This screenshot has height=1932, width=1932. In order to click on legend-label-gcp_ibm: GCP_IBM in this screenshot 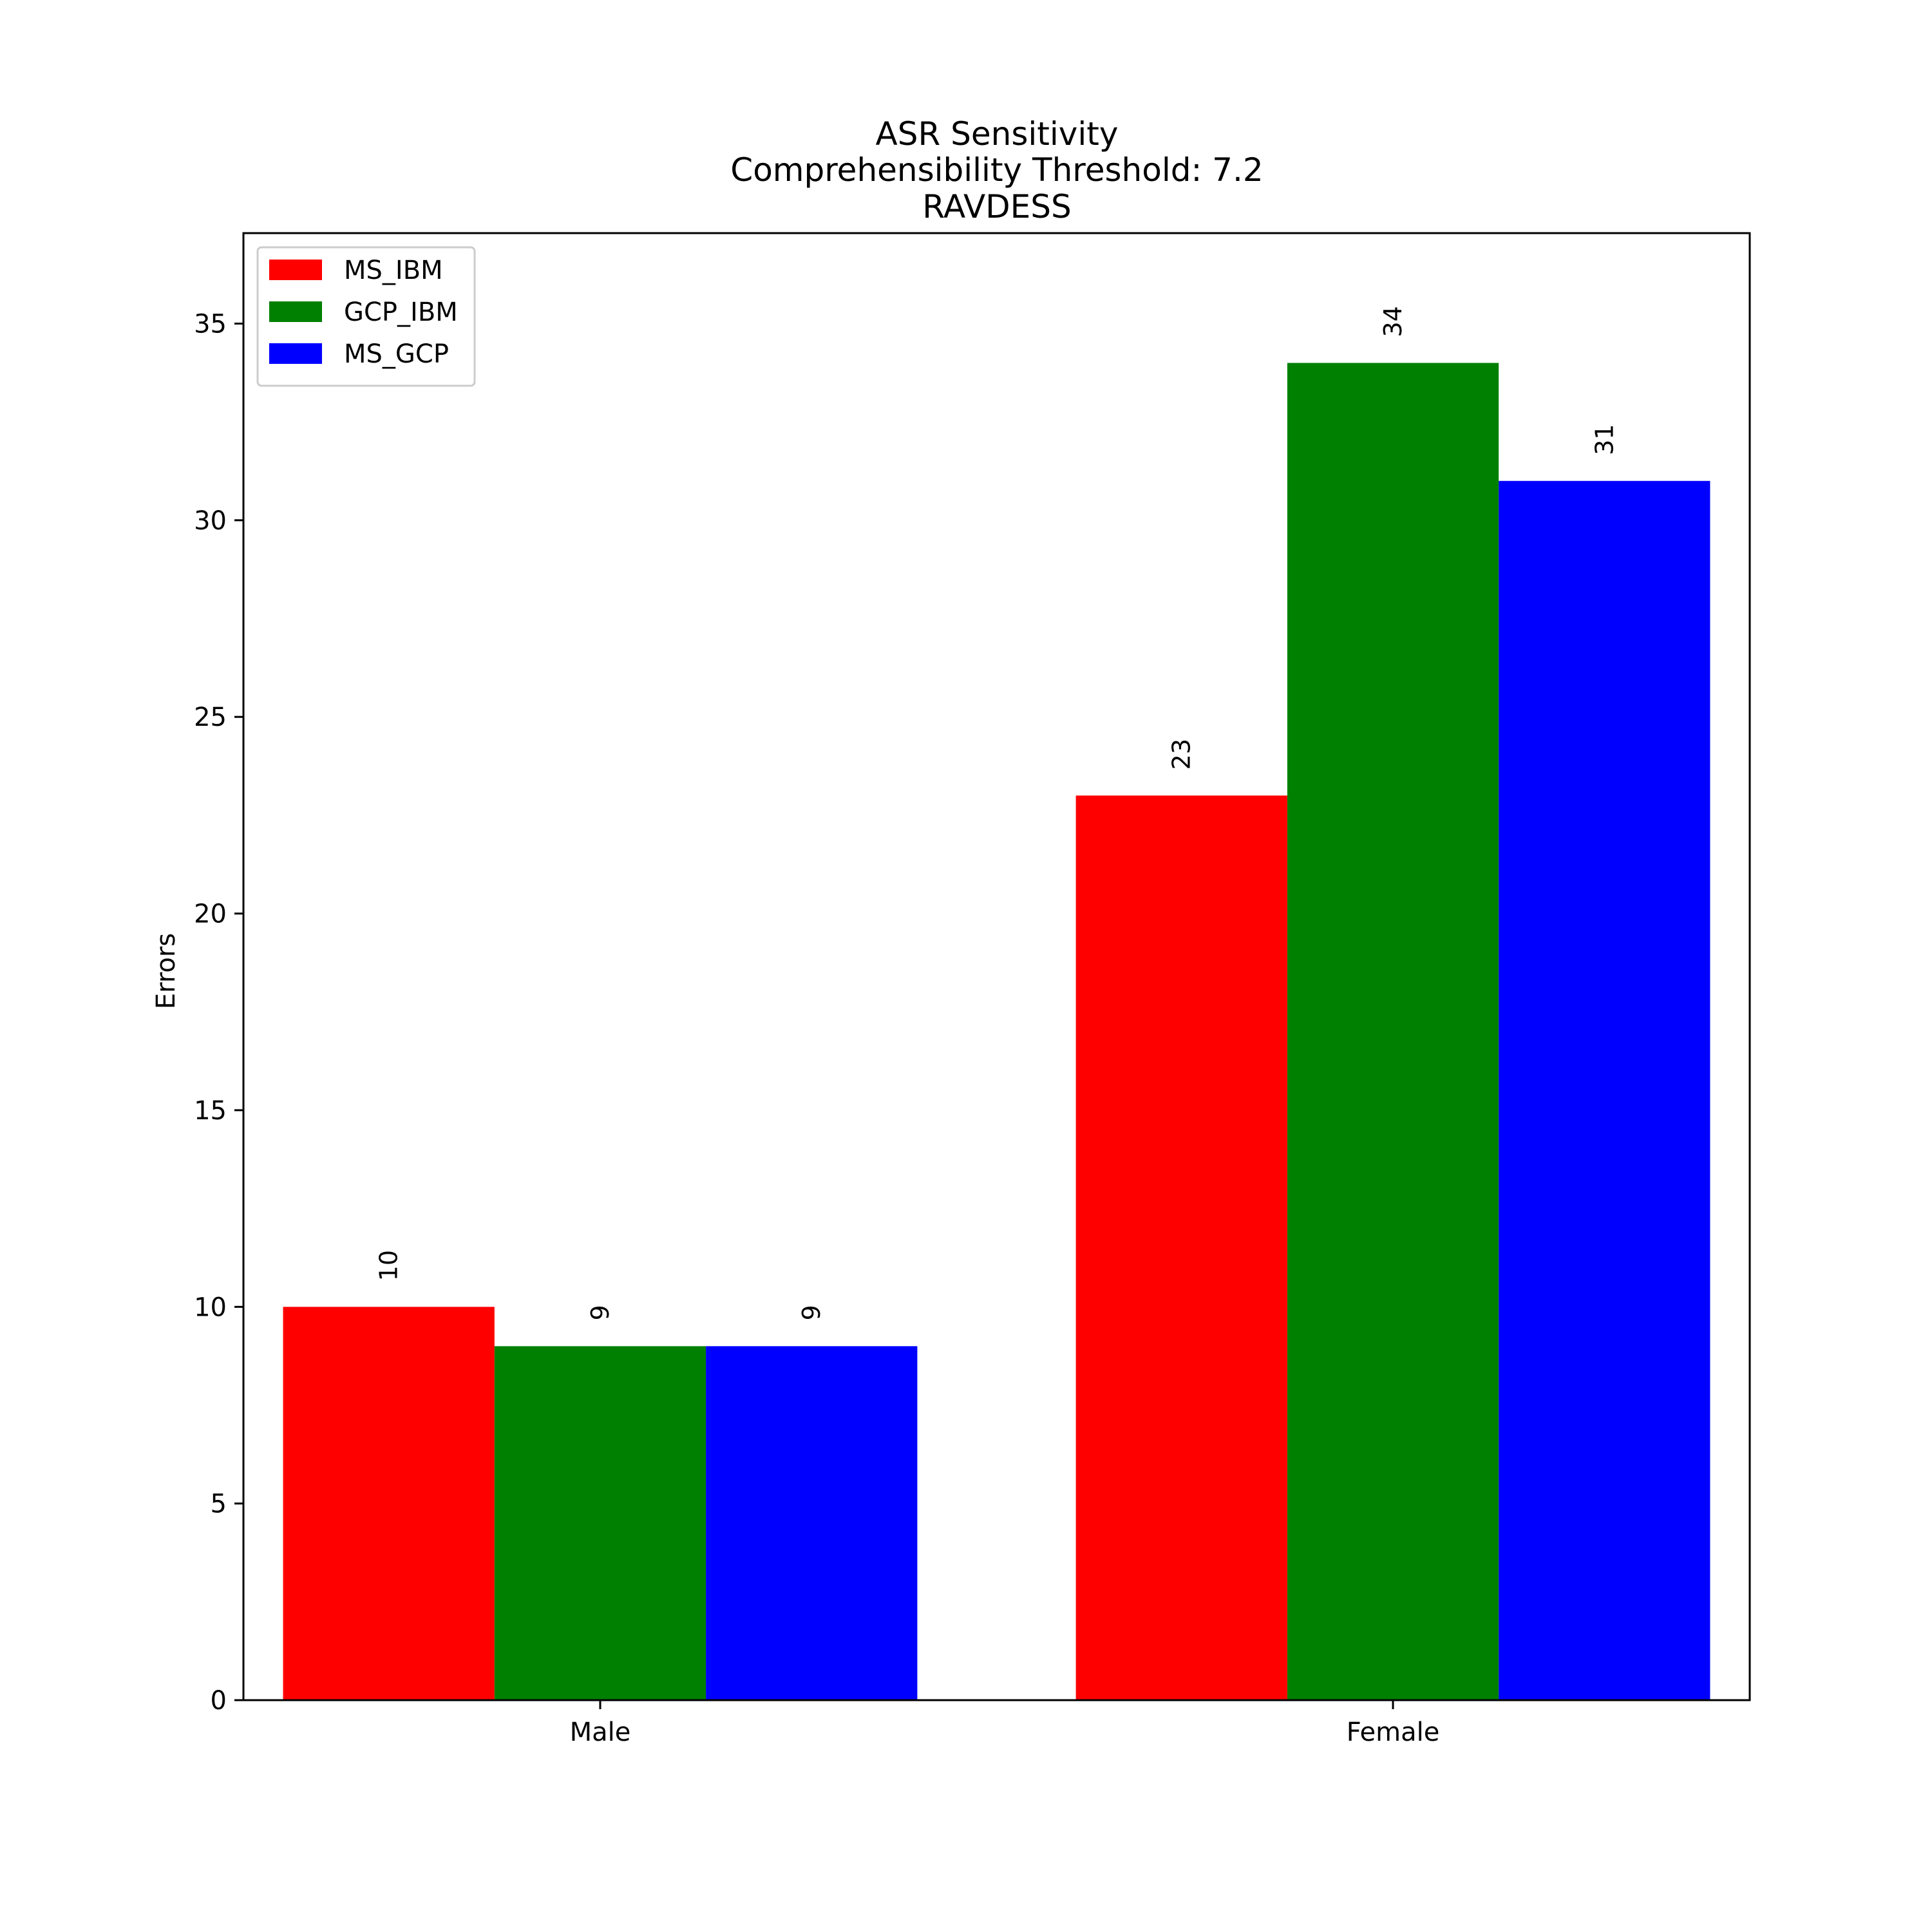, I will do `click(401, 312)`.